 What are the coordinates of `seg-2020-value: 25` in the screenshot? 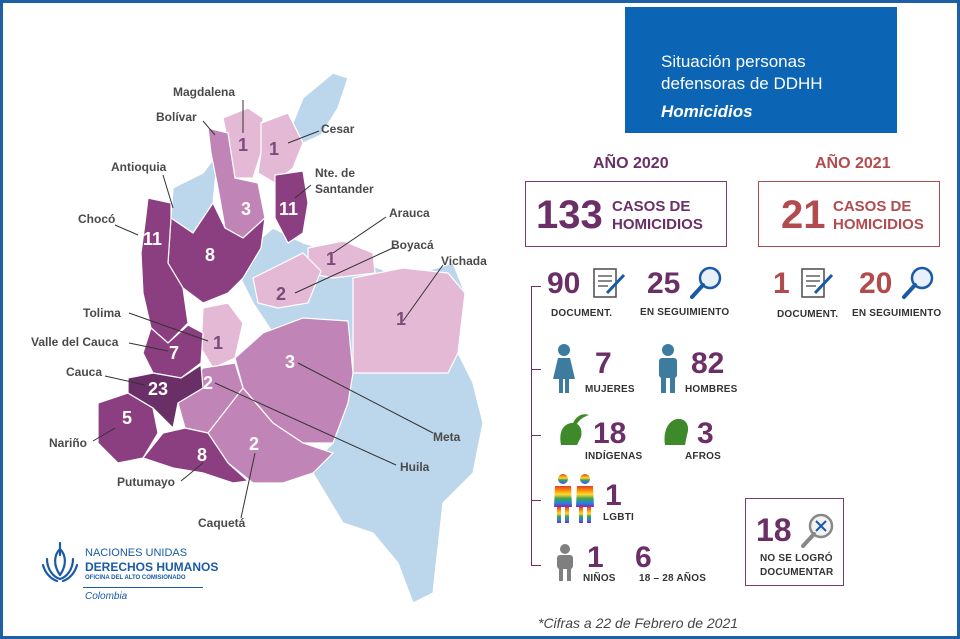 It's located at (664, 283).